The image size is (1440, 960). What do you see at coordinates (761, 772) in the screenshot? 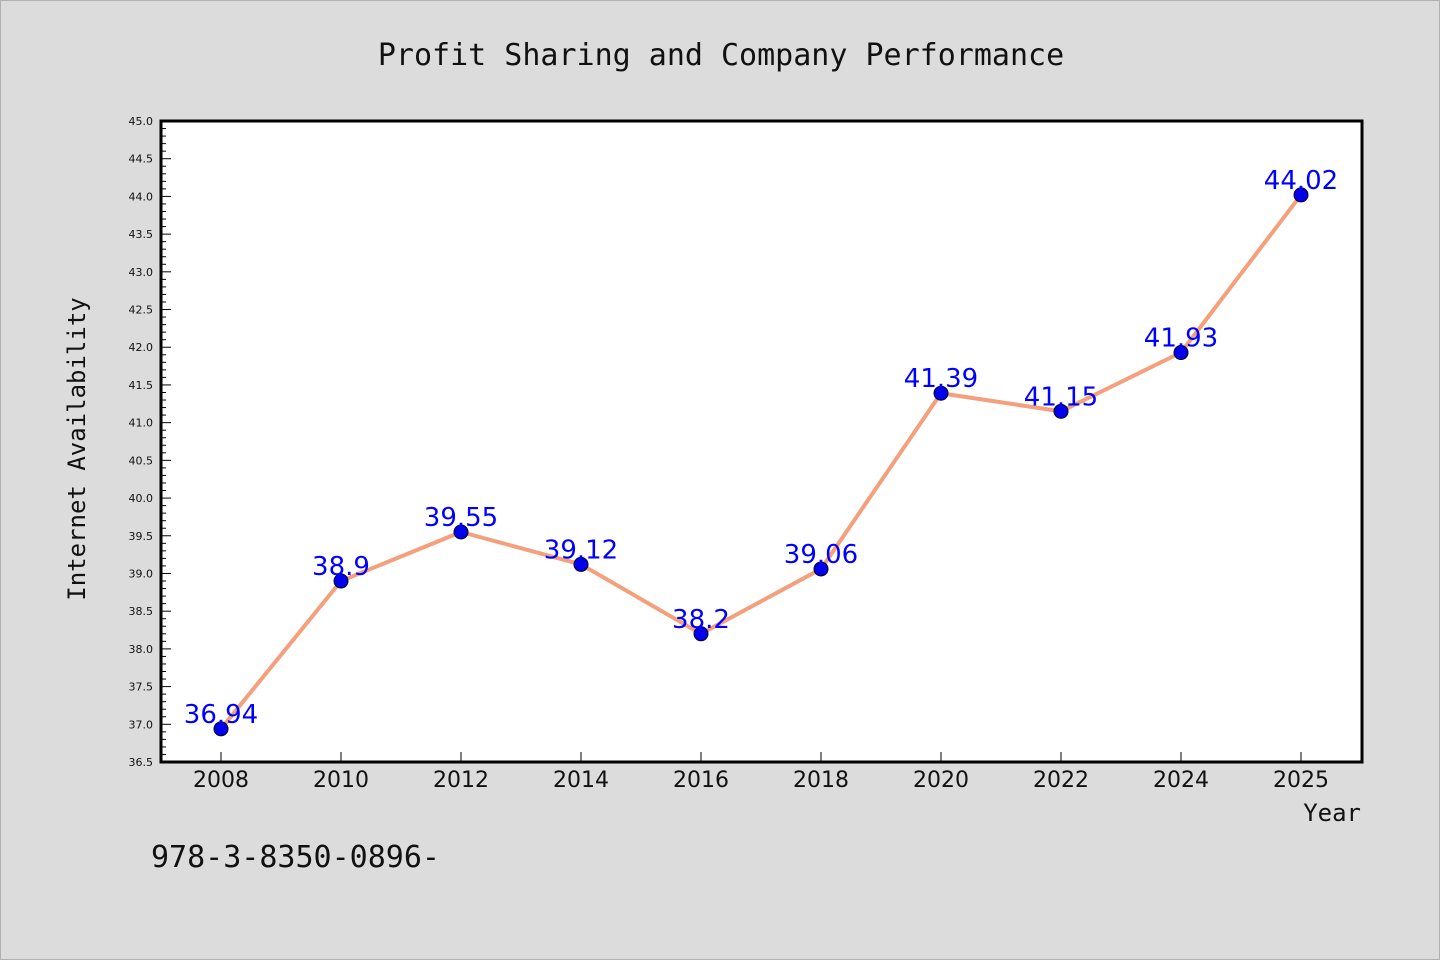
I see `x-axis: 2008 2010 2012 2014 2016 2018 2020 2022 2024 2025` at bounding box center [761, 772].